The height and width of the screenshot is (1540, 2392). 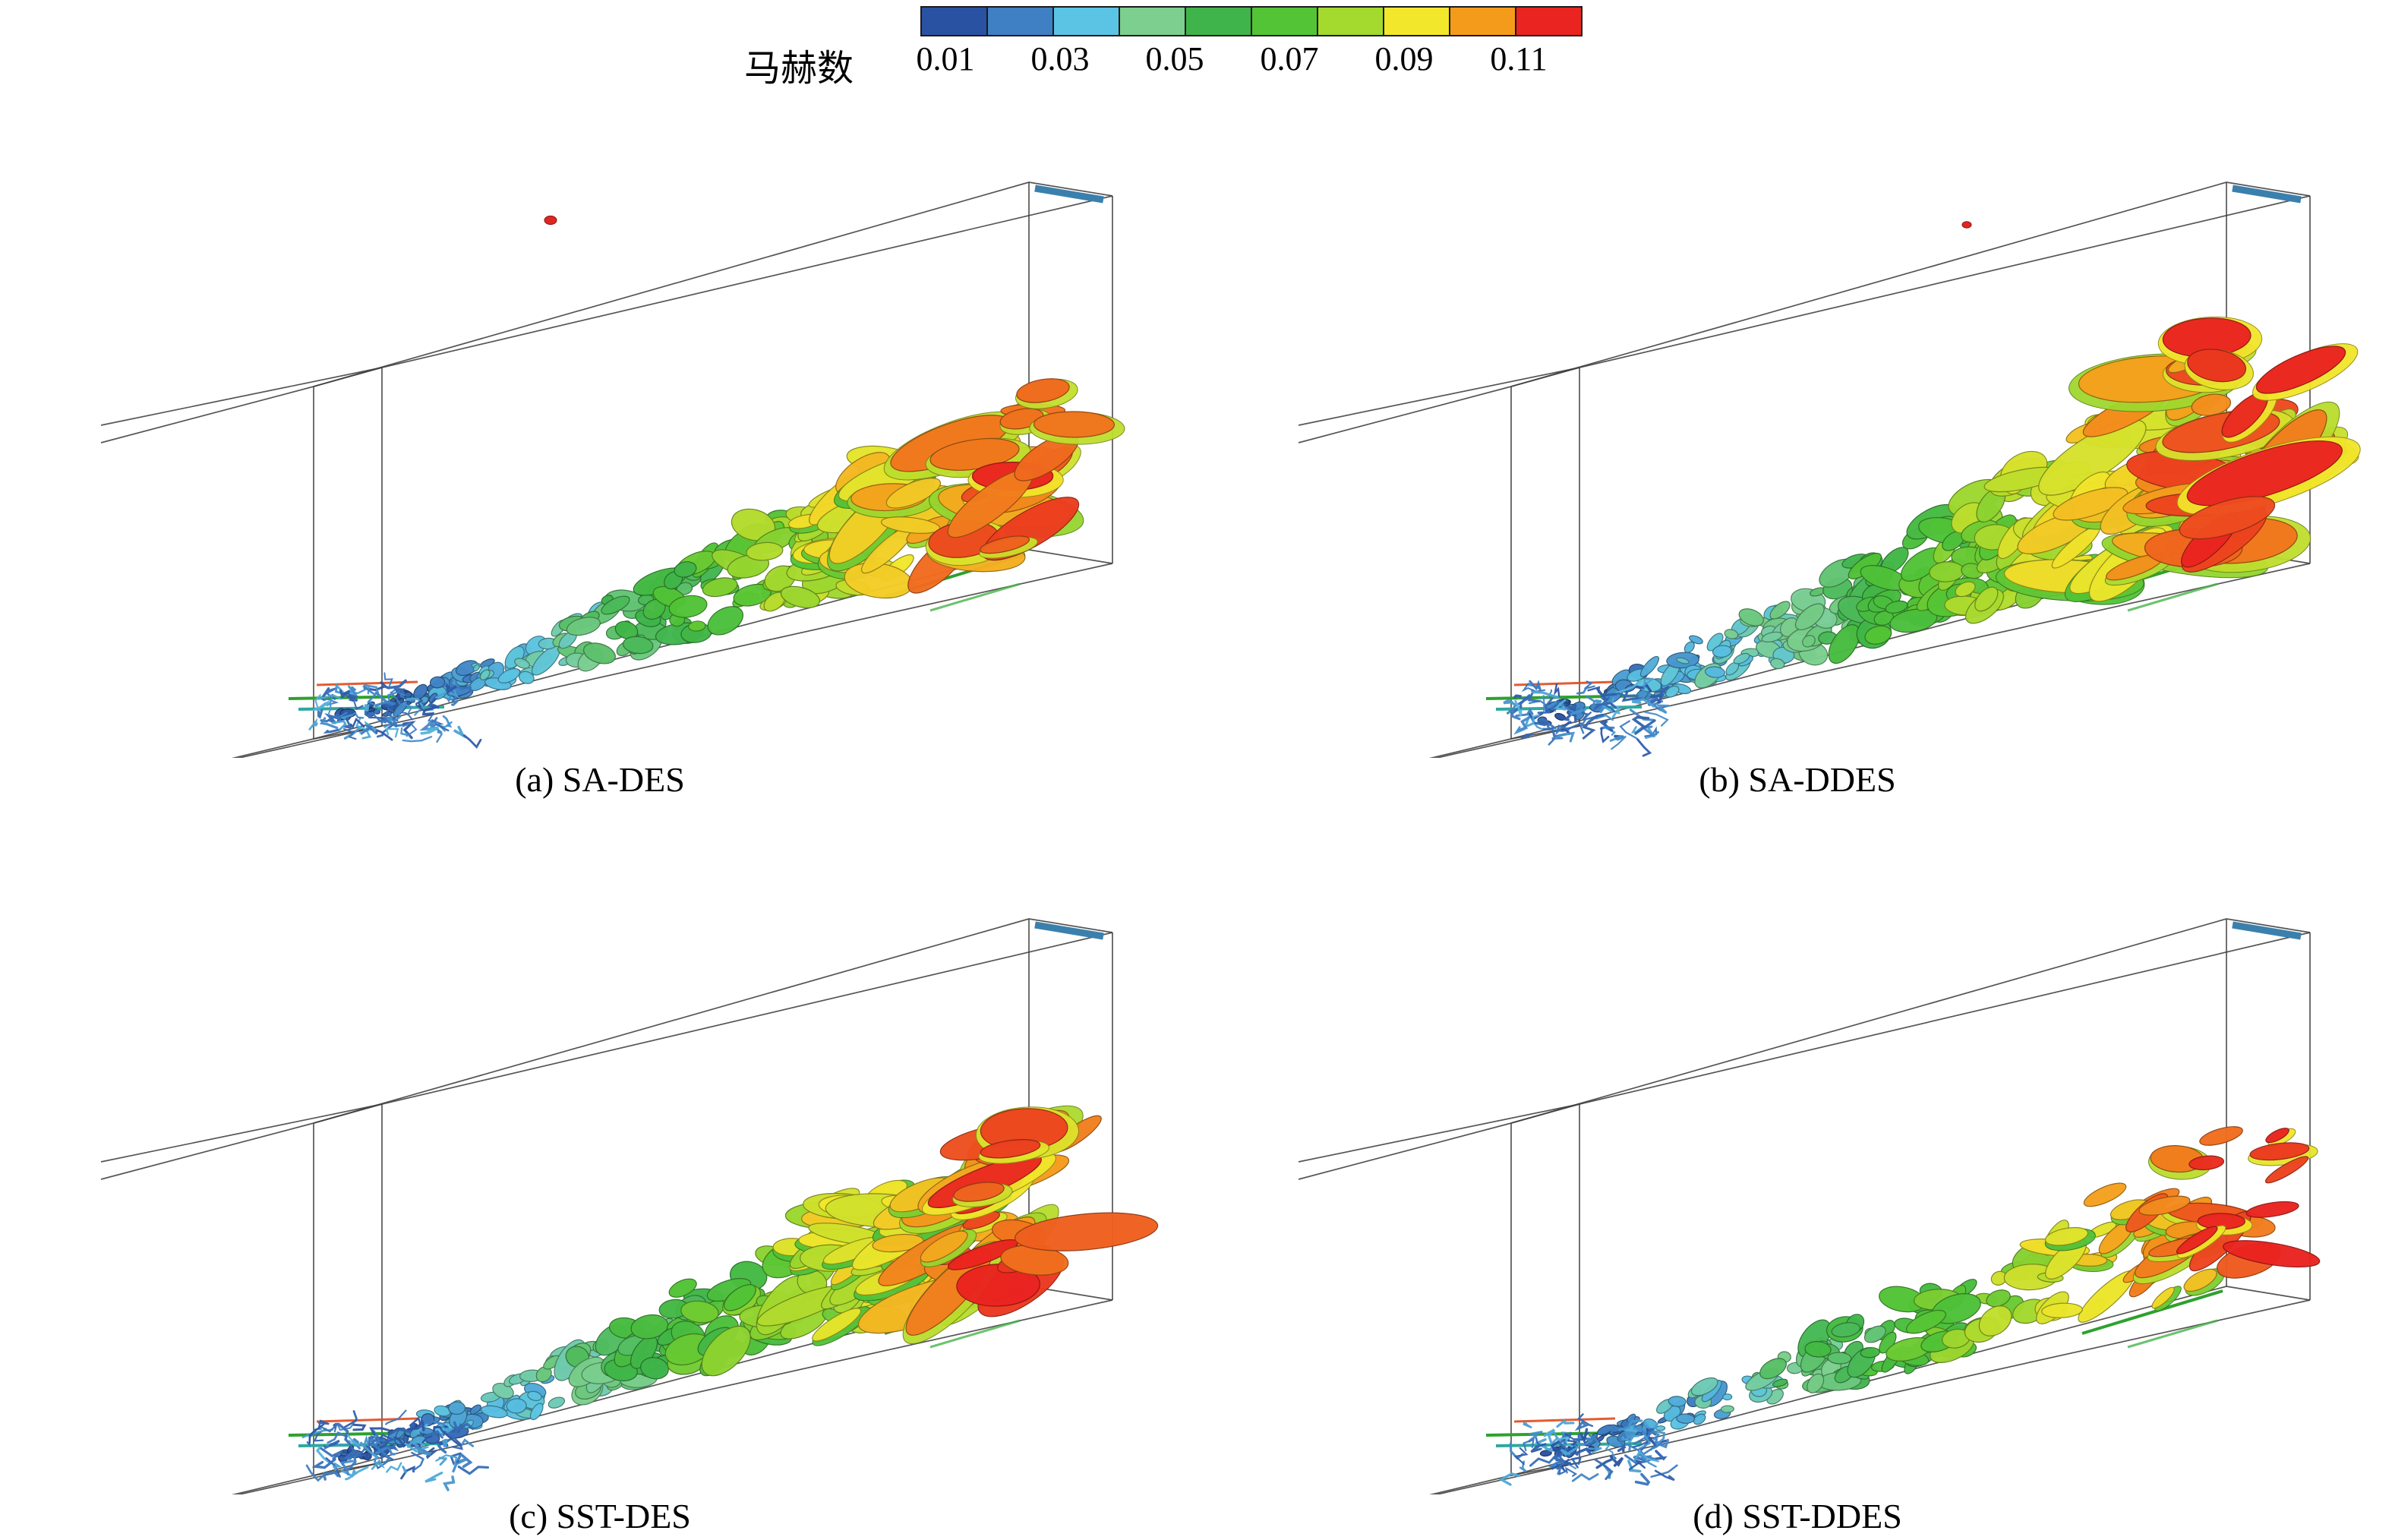 What do you see at coordinates (1060, 58) in the screenshot?
I see `colorbar-tick: 0.03` at bounding box center [1060, 58].